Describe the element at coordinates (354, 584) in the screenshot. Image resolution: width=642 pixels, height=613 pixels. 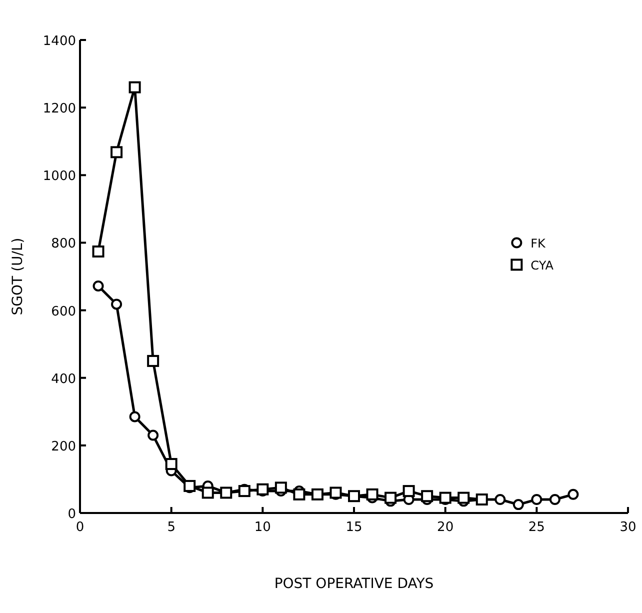
I see `x-axis-title: POST OPERATIVE DAYS` at that location.